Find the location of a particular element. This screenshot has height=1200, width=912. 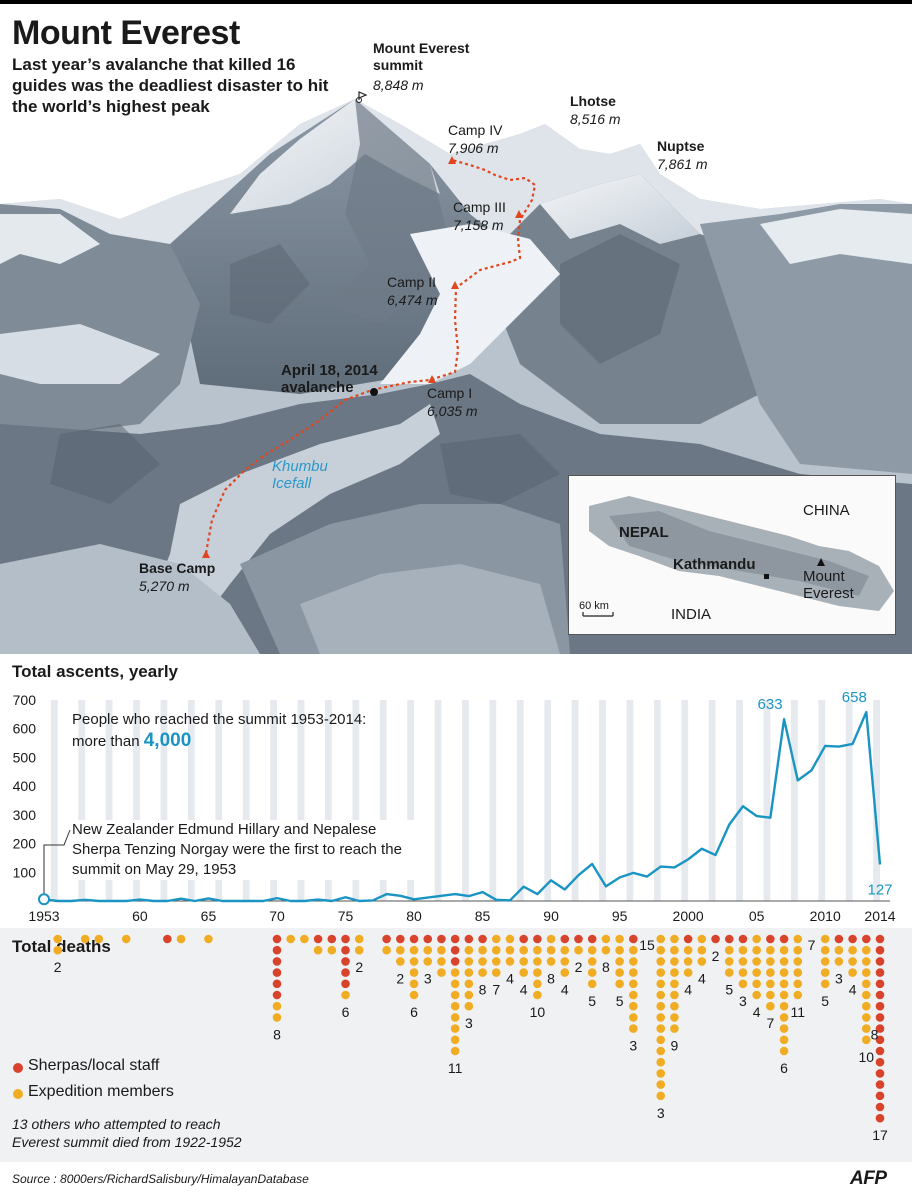

climbing-route is located at coordinates (369, 324).